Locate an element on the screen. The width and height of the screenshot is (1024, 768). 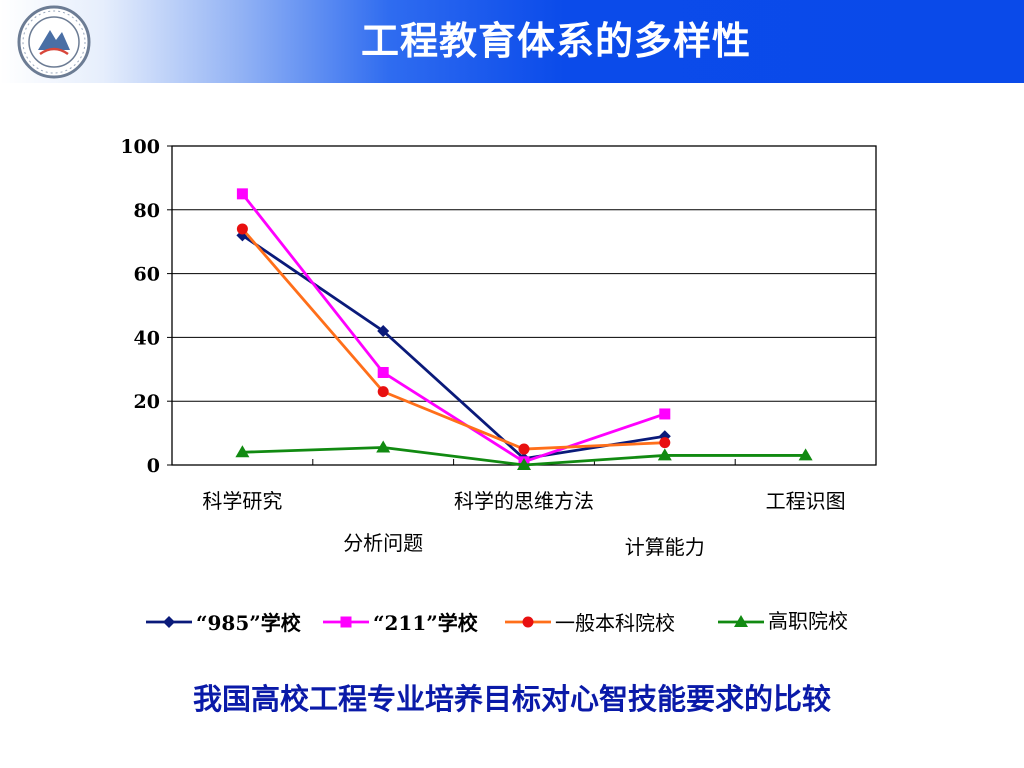
y-tick-label-20: 20 is located at coordinates (147, 402).